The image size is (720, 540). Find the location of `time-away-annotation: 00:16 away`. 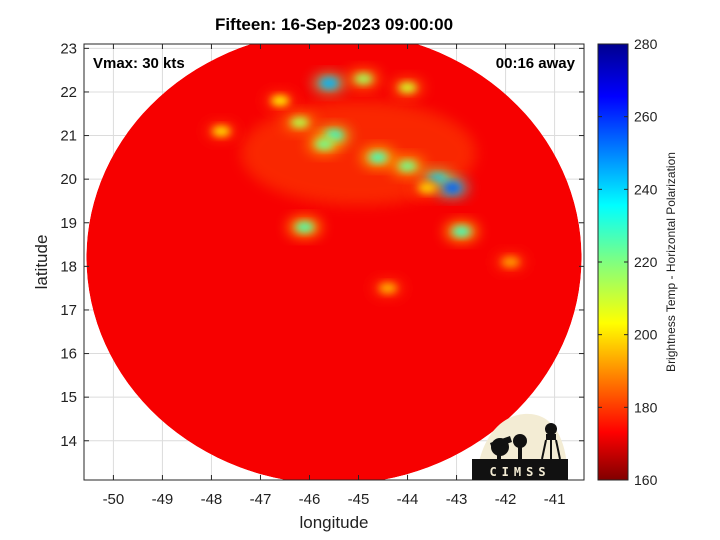

time-away-annotation: 00:16 away is located at coordinates (536, 63).